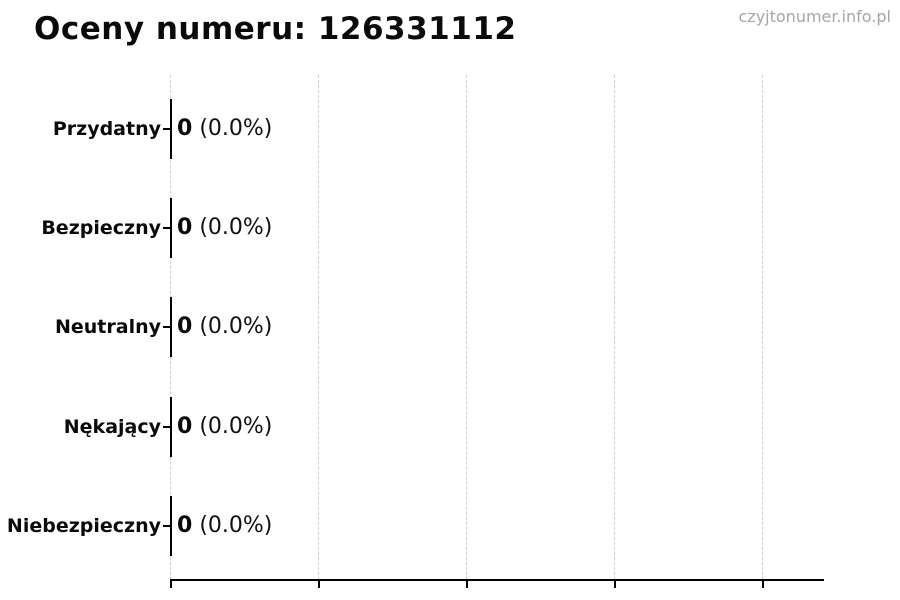  What do you see at coordinates (83, 526) in the screenshot?
I see `category-label: Niebezpieczny` at bounding box center [83, 526].